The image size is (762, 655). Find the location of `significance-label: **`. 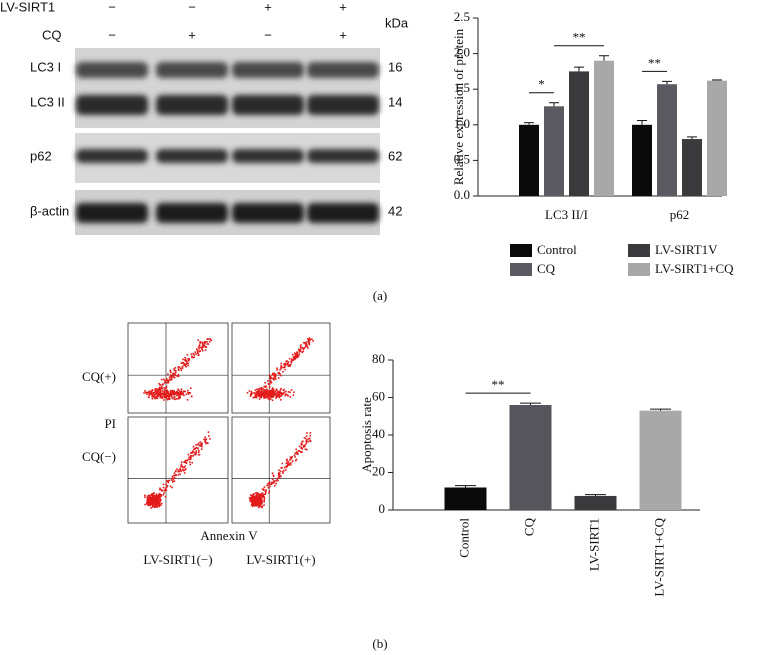

significance-label: ** is located at coordinates (498, 384).